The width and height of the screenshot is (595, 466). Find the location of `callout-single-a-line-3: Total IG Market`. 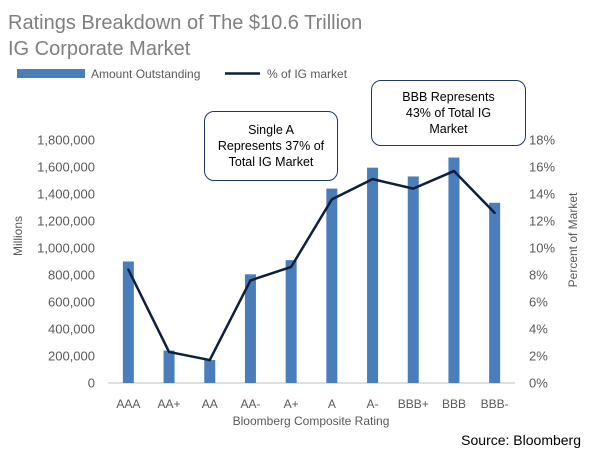

callout-single-a-line-3: Total IG Market is located at coordinates (271, 162).